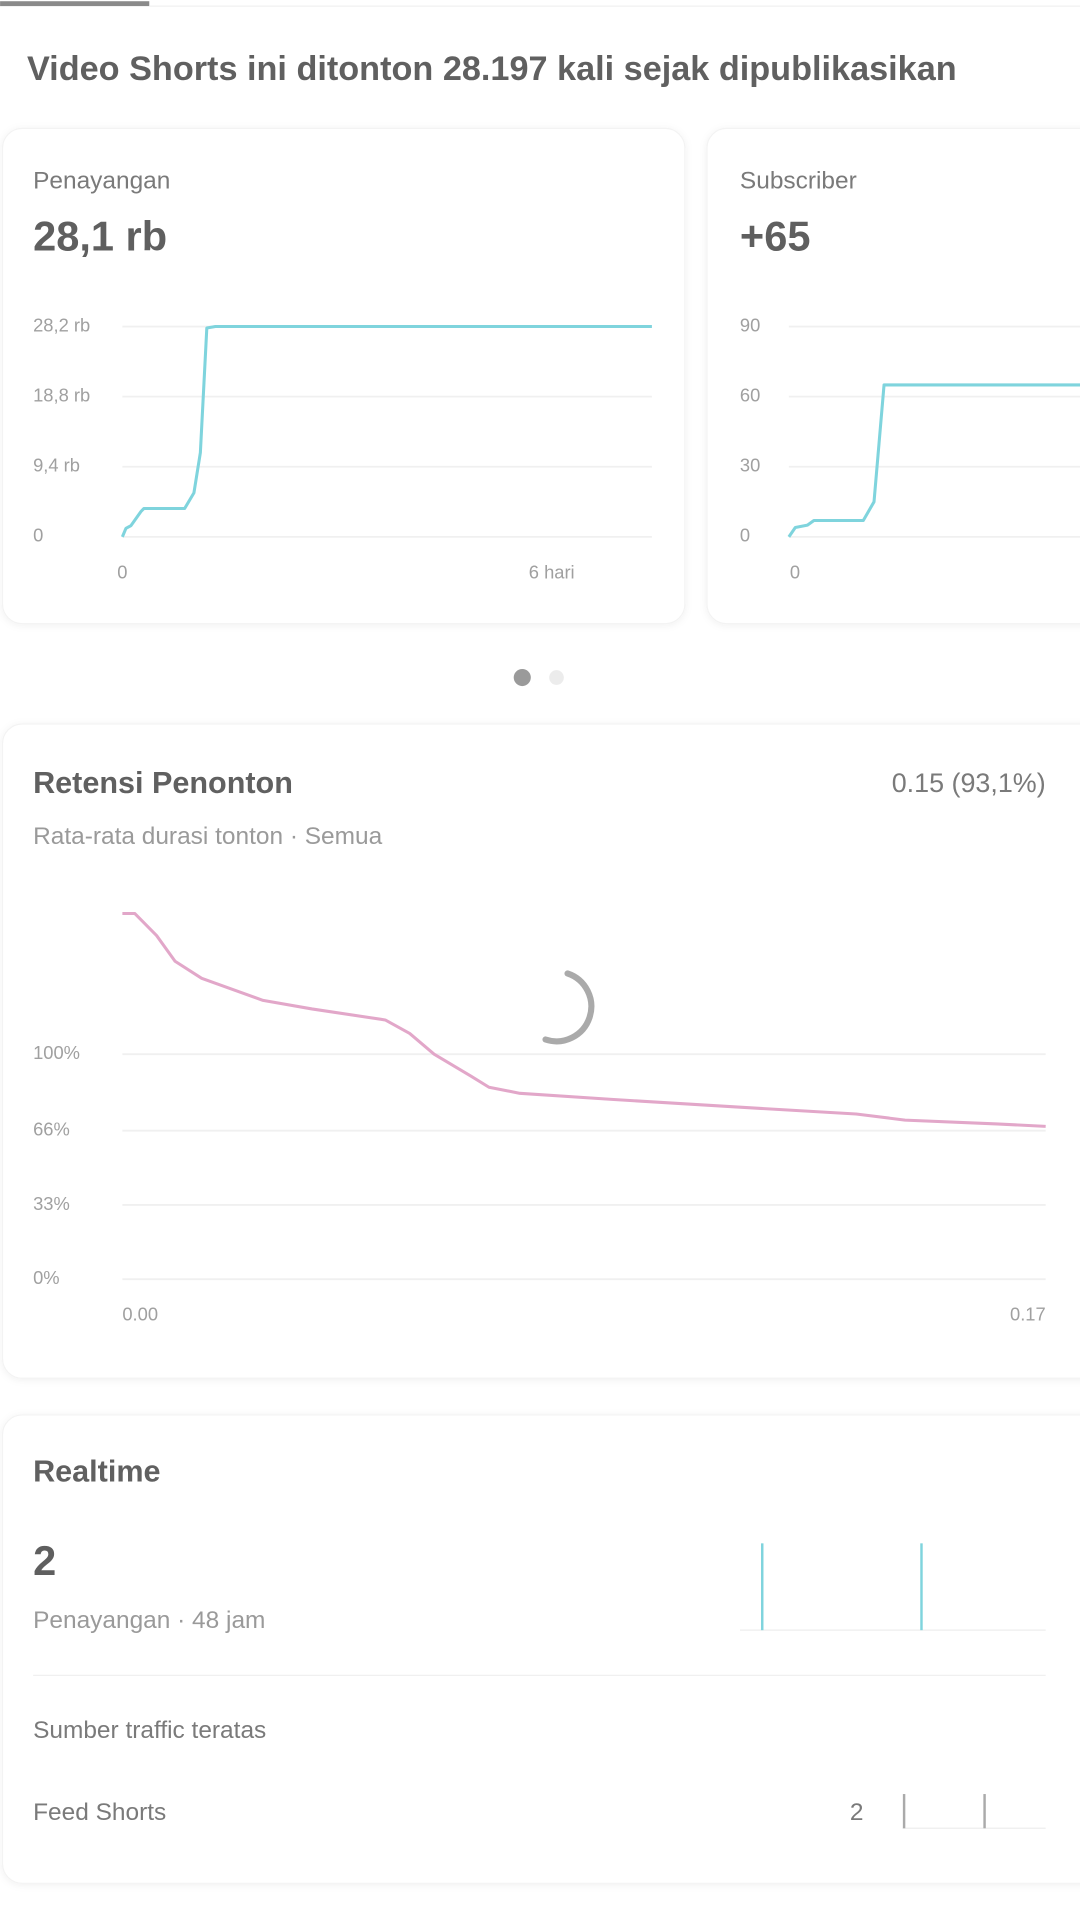 This screenshot has width=1080, height=1920. Describe the element at coordinates (149, 1730) in the screenshot. I see `traffic-title: Sumber traffic teratas` at that location.